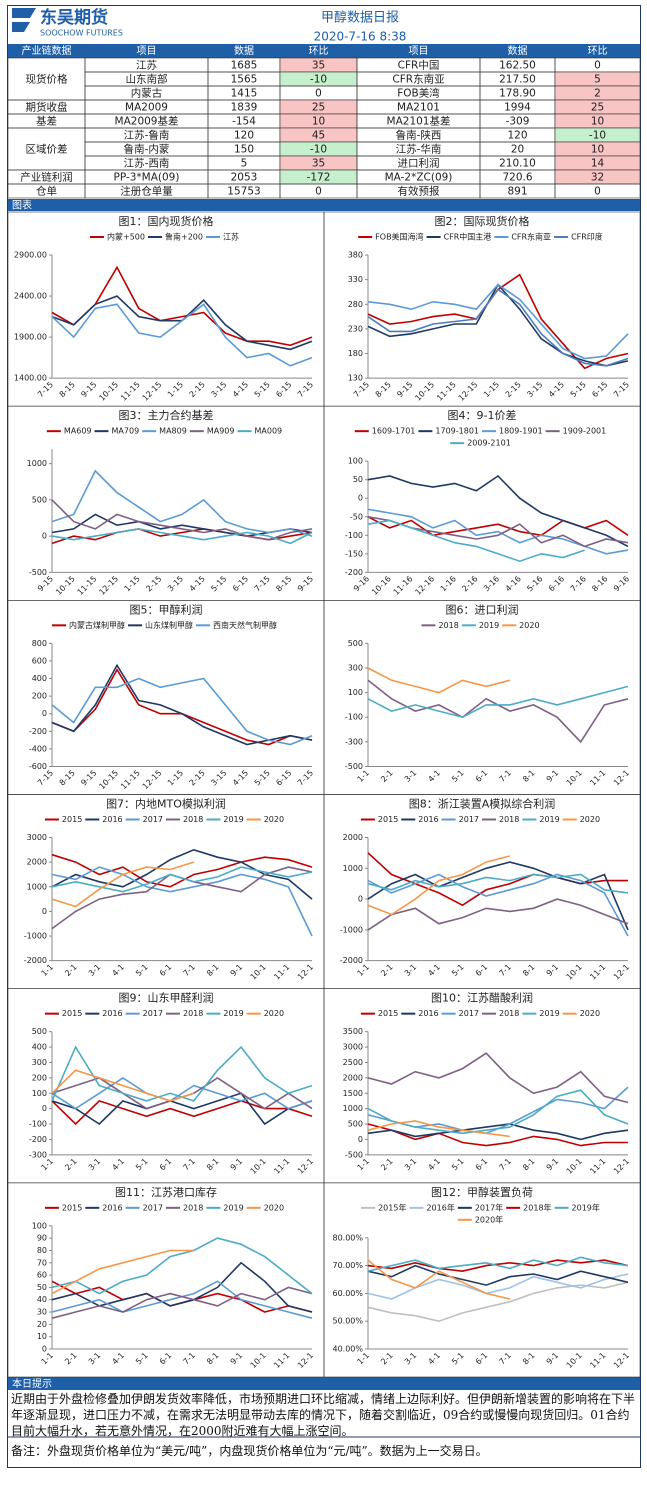 This screenshot has height=1497, width=647. What do you see at coordinates (218, 583) in the screenshot?
I see `x-tick-label: 5-15` at bounding box center [218, 583].